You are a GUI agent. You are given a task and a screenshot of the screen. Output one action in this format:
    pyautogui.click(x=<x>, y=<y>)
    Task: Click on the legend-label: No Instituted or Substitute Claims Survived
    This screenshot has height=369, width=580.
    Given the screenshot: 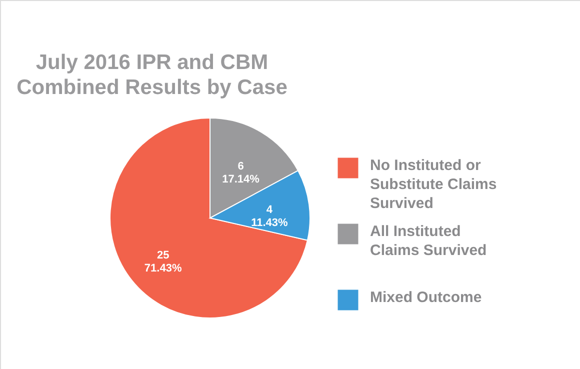 What is the action you would take?
    pyautogui.click(x=433, y=184)
    